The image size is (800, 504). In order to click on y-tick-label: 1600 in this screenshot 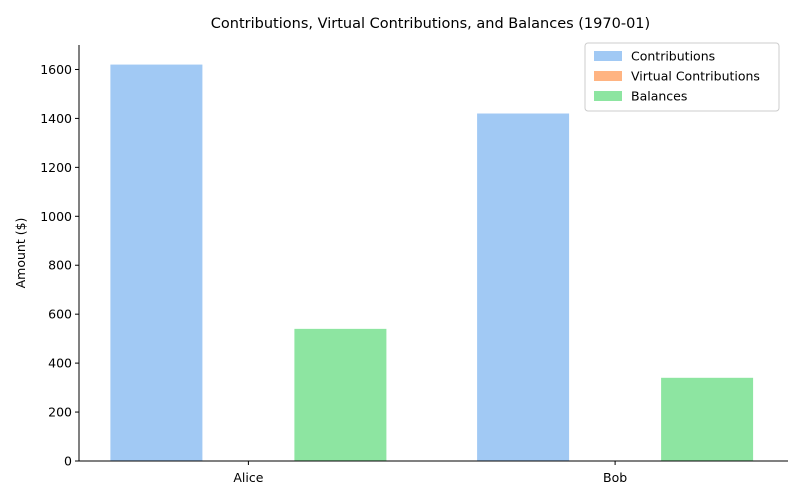, I will do `click(56, 69)`.